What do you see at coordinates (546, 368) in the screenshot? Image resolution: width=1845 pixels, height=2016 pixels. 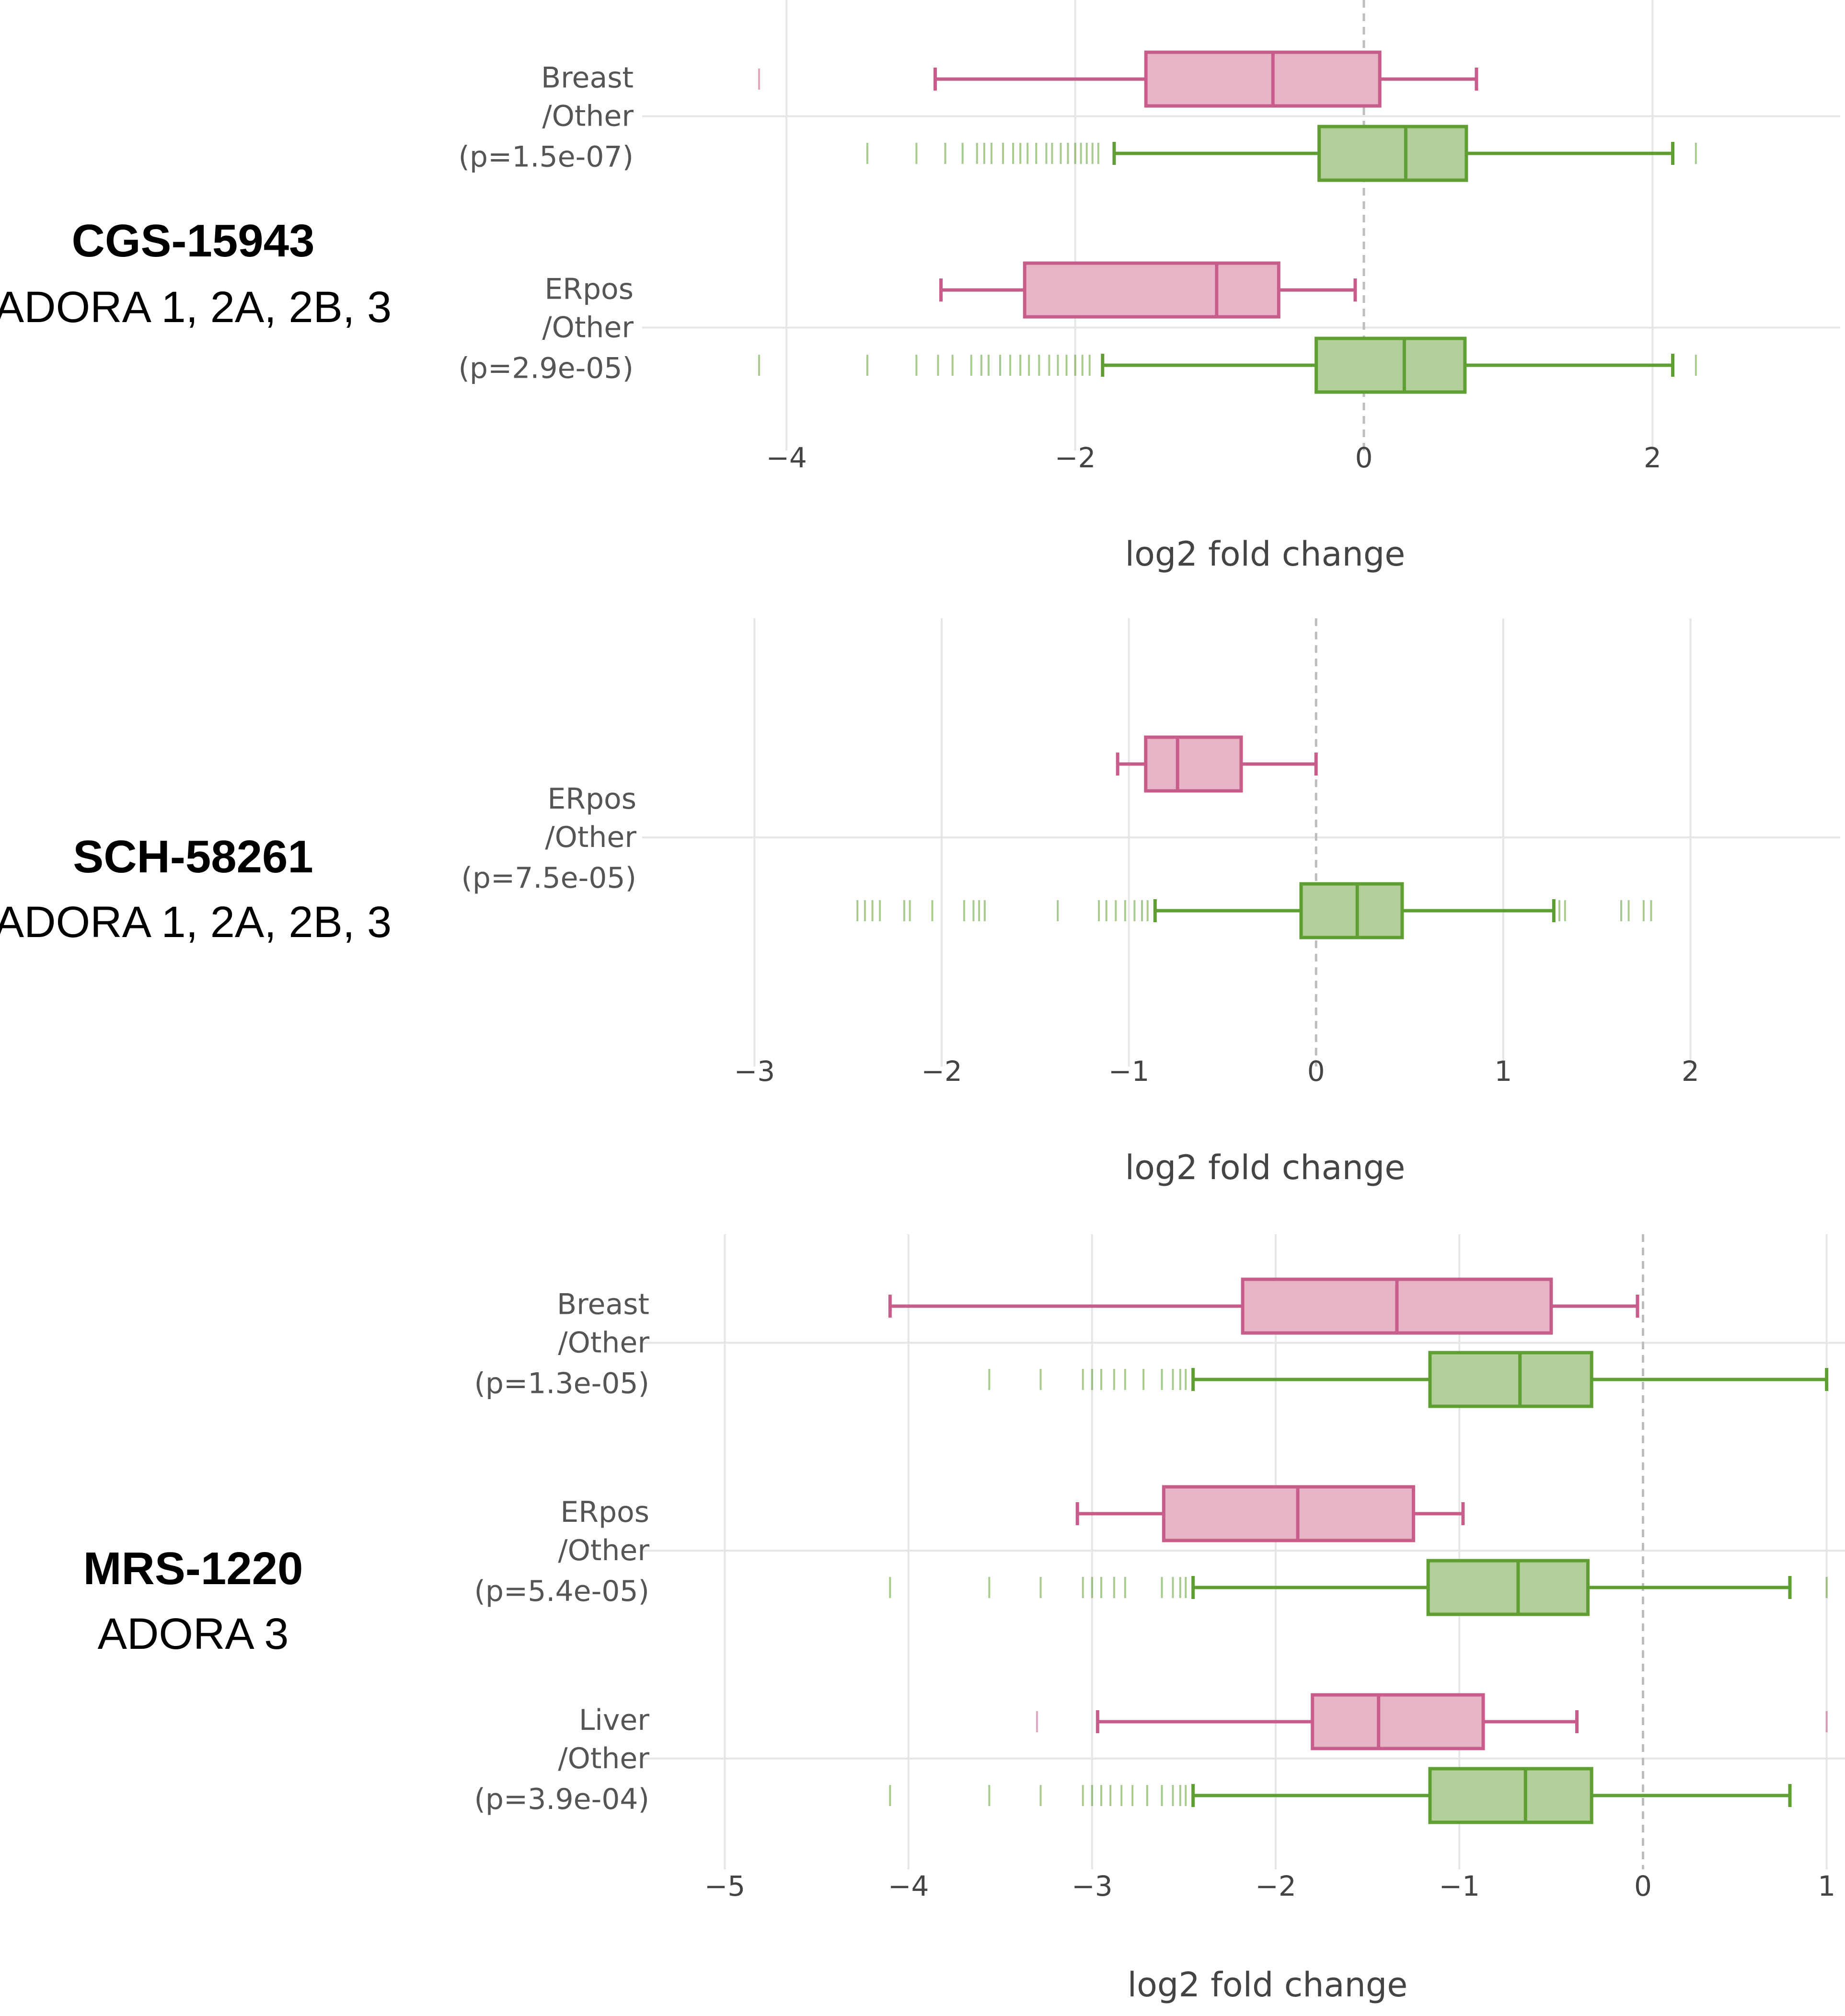 I see `category-label: (p=2.9e-05)` at bounding box center [546, 368].